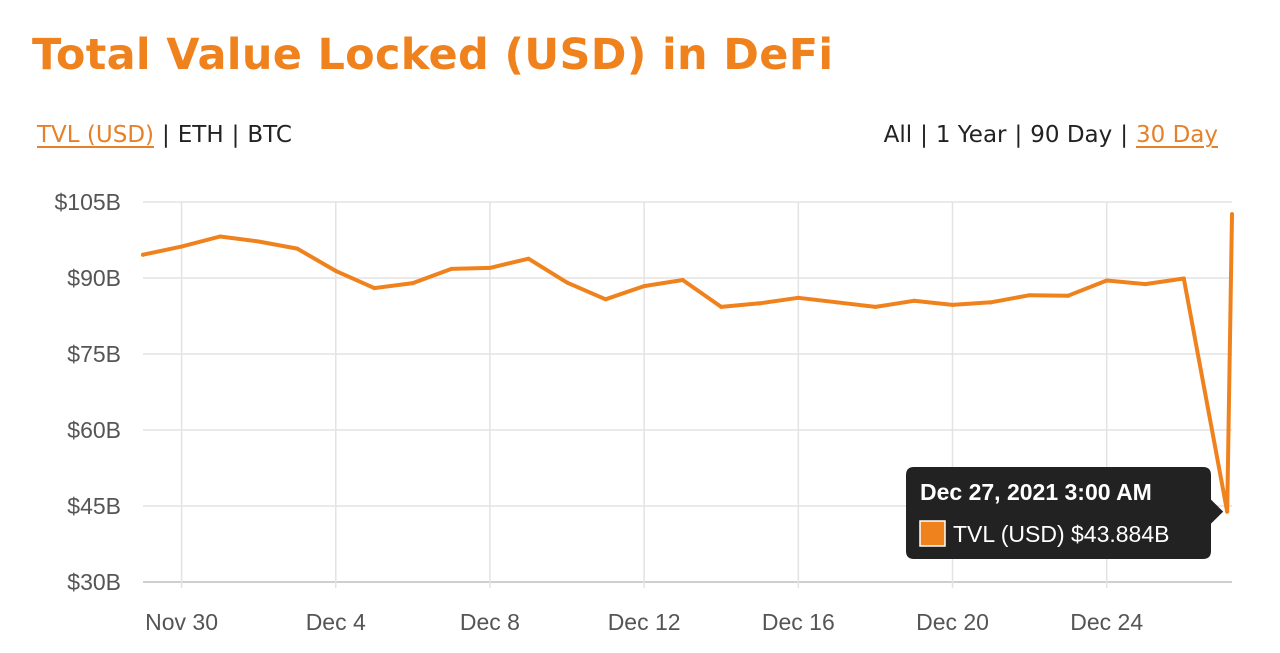 The height and width of the screenshot is (653, 1280). I want to click on metric-tabs: TVL (USD) | ETH | BTC, so click(164, 135).